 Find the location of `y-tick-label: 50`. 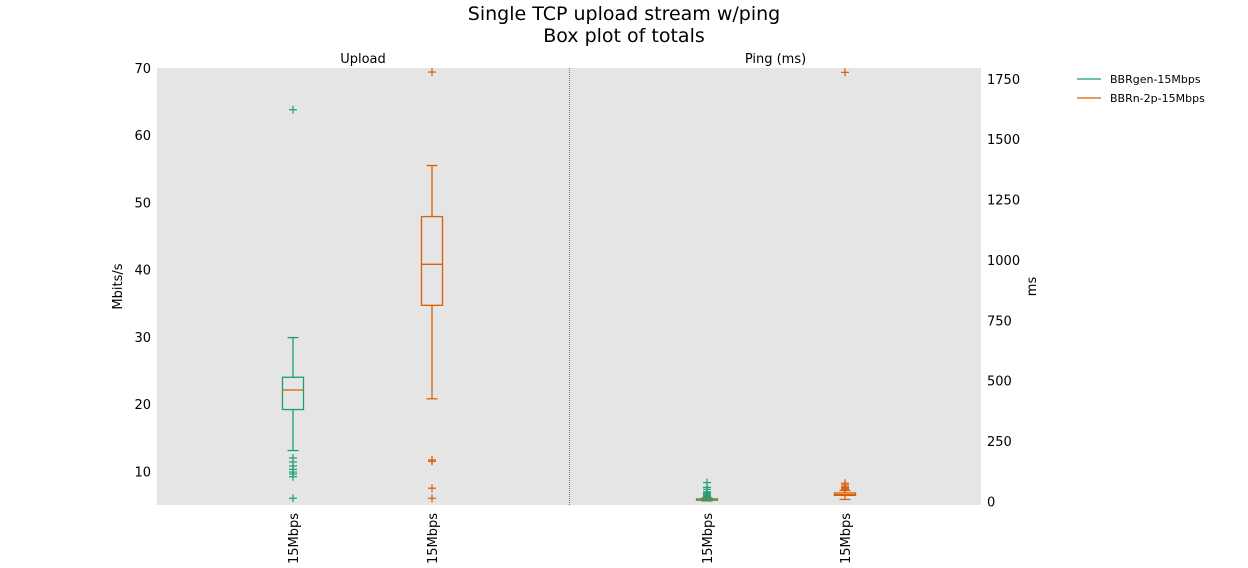

y-tick-label: 50 is located at coordinates (142, 203).